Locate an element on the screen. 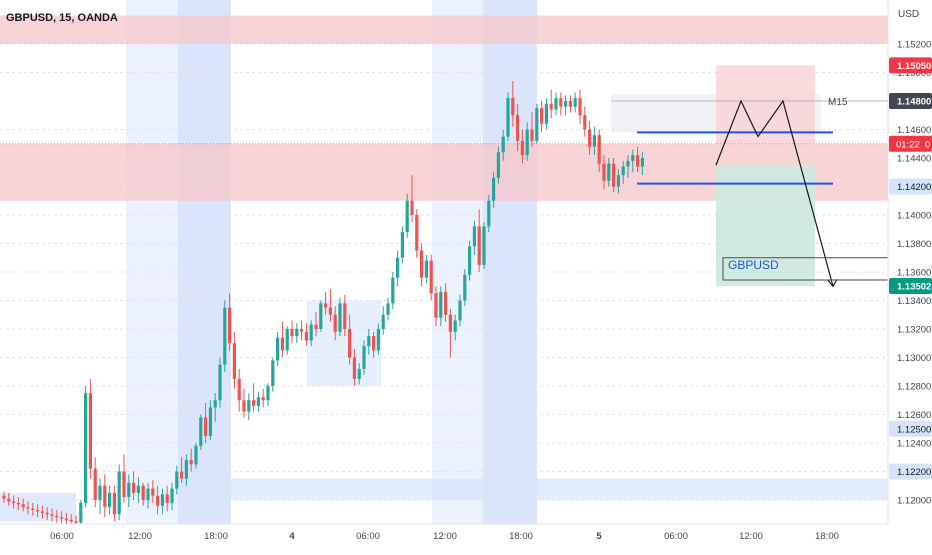  price-tick-label: 1.12400 is located at coordinates (914, 444).